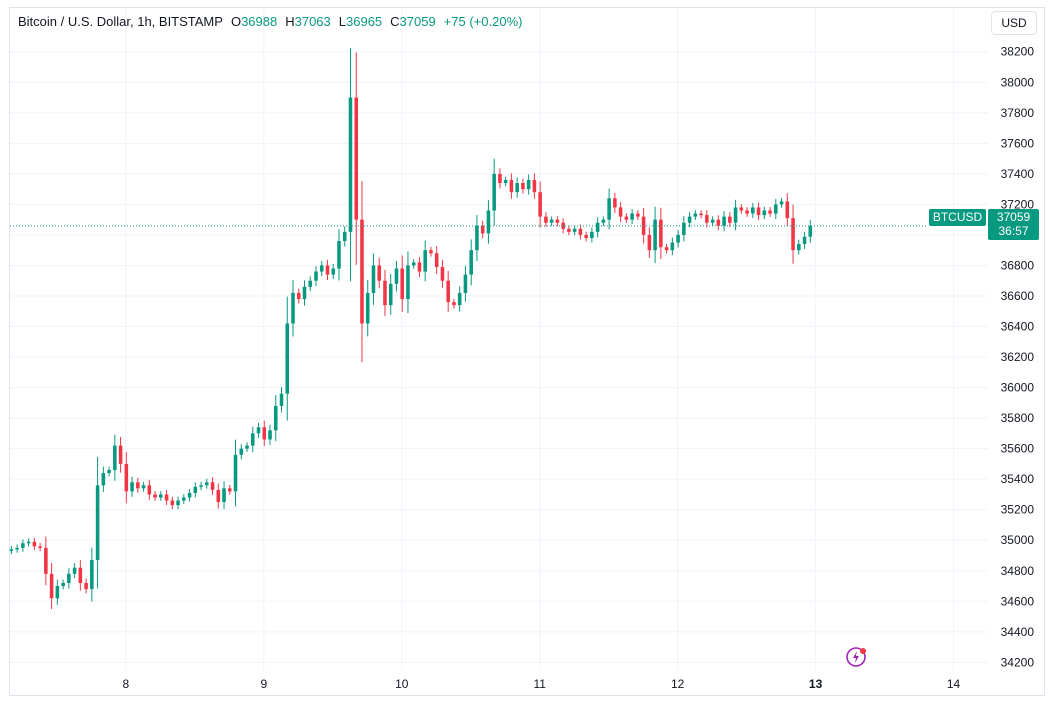 The image size is (1054, 710). Describe the element at coordinates (1018, 510) in the screenshot. I see `y-tick-label: 35200` at that location.